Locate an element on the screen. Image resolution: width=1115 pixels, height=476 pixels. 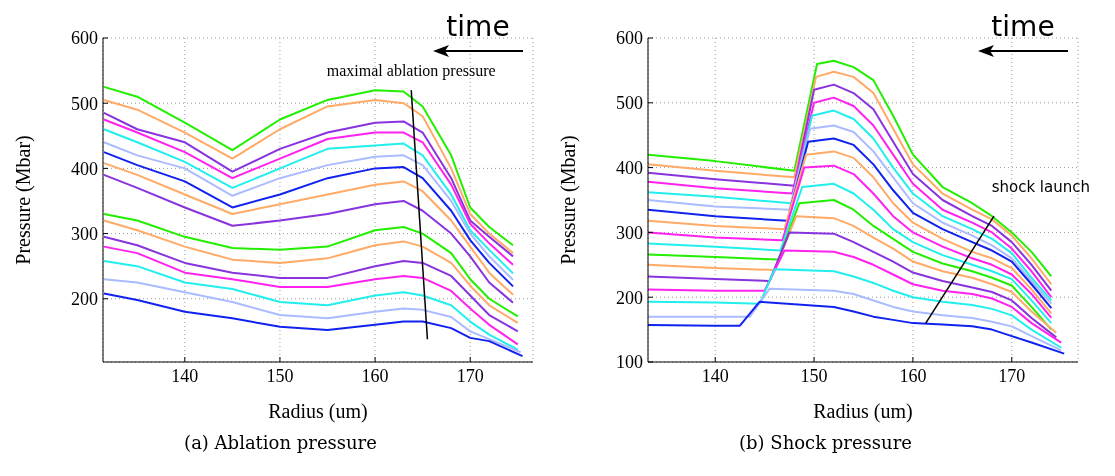
annotation: maximal ablation pressure is located at coordinates (411, 71).